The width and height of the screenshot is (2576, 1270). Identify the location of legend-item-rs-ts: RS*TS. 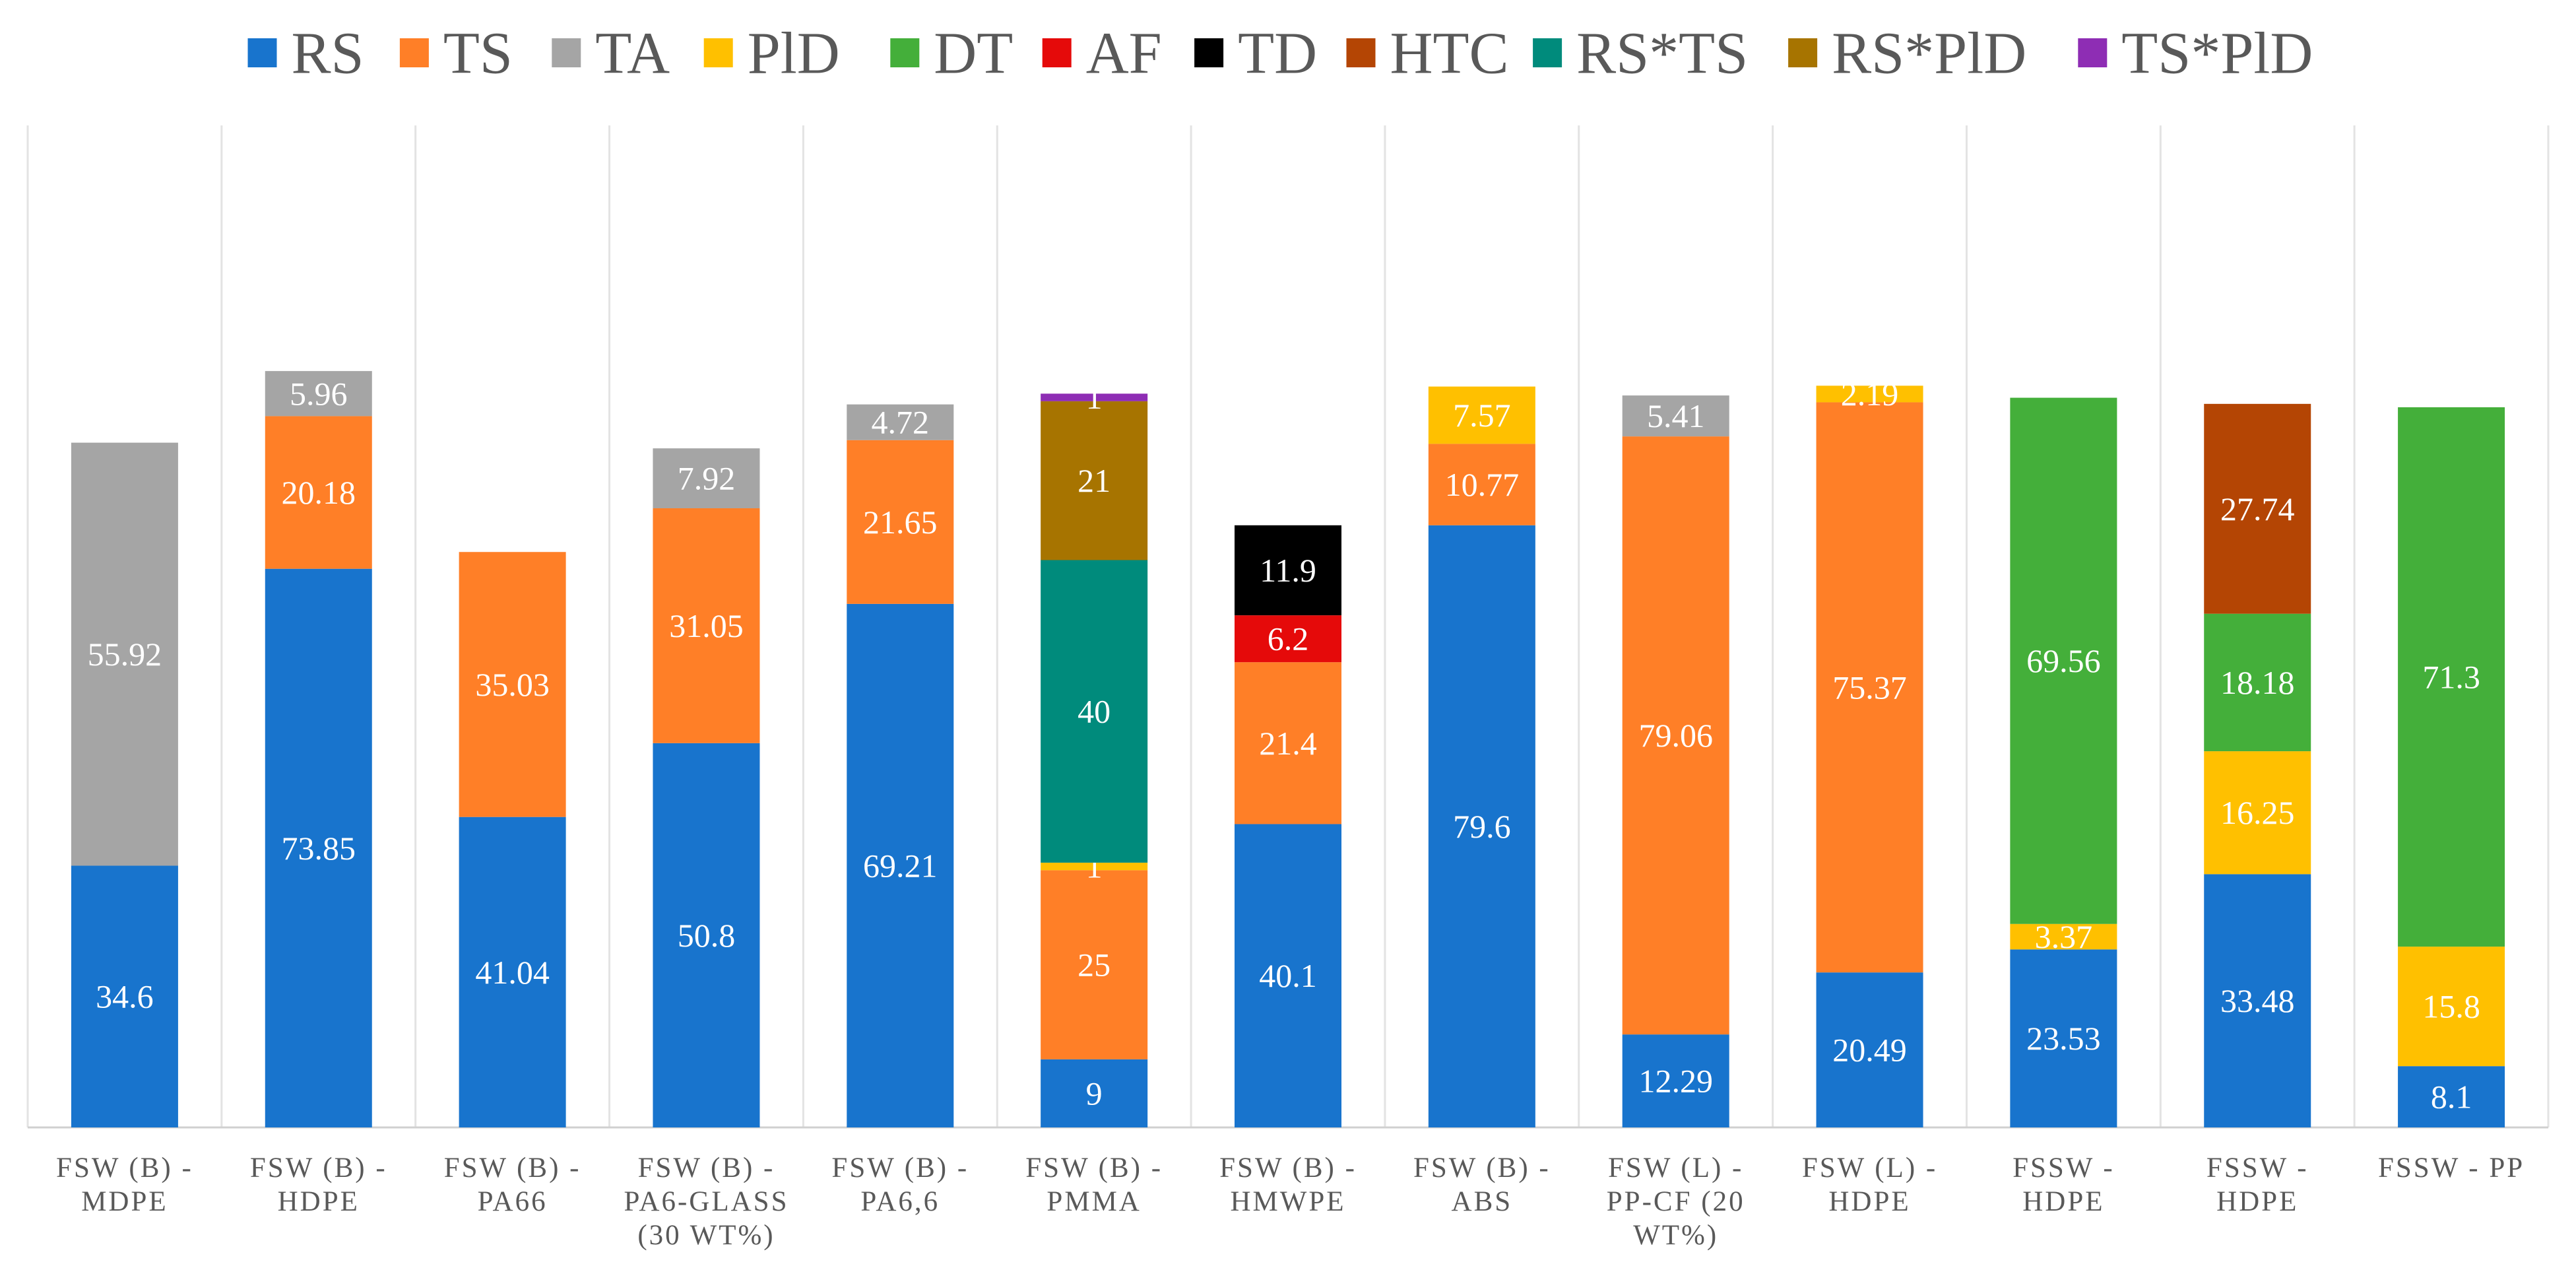
(1640, 53).